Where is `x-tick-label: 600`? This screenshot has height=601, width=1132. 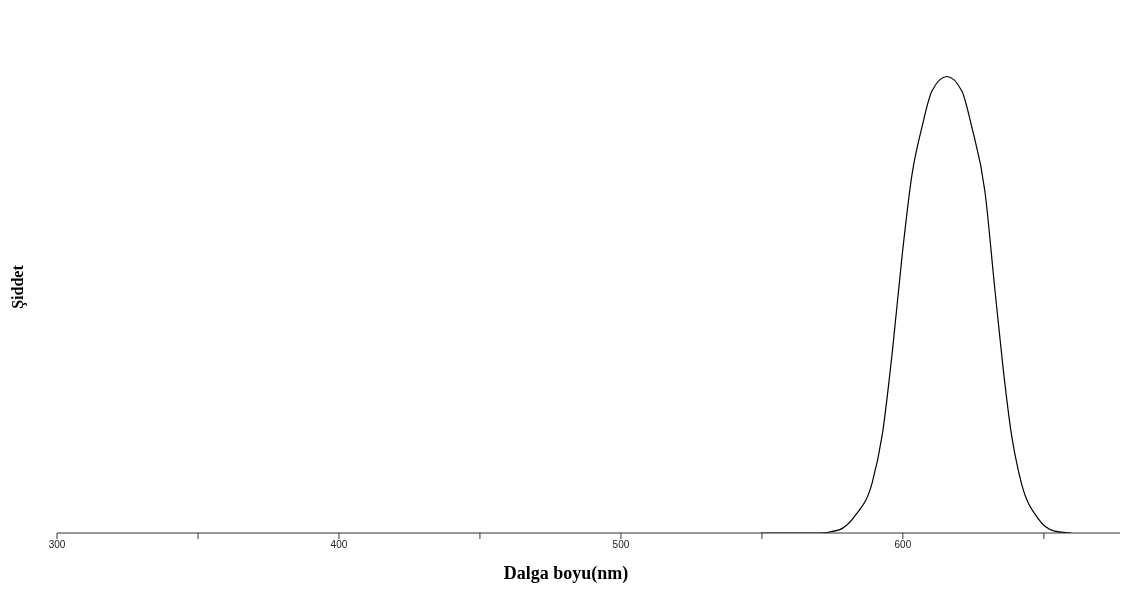 x-tick-label: 600 is located at coordinates (903, 545).